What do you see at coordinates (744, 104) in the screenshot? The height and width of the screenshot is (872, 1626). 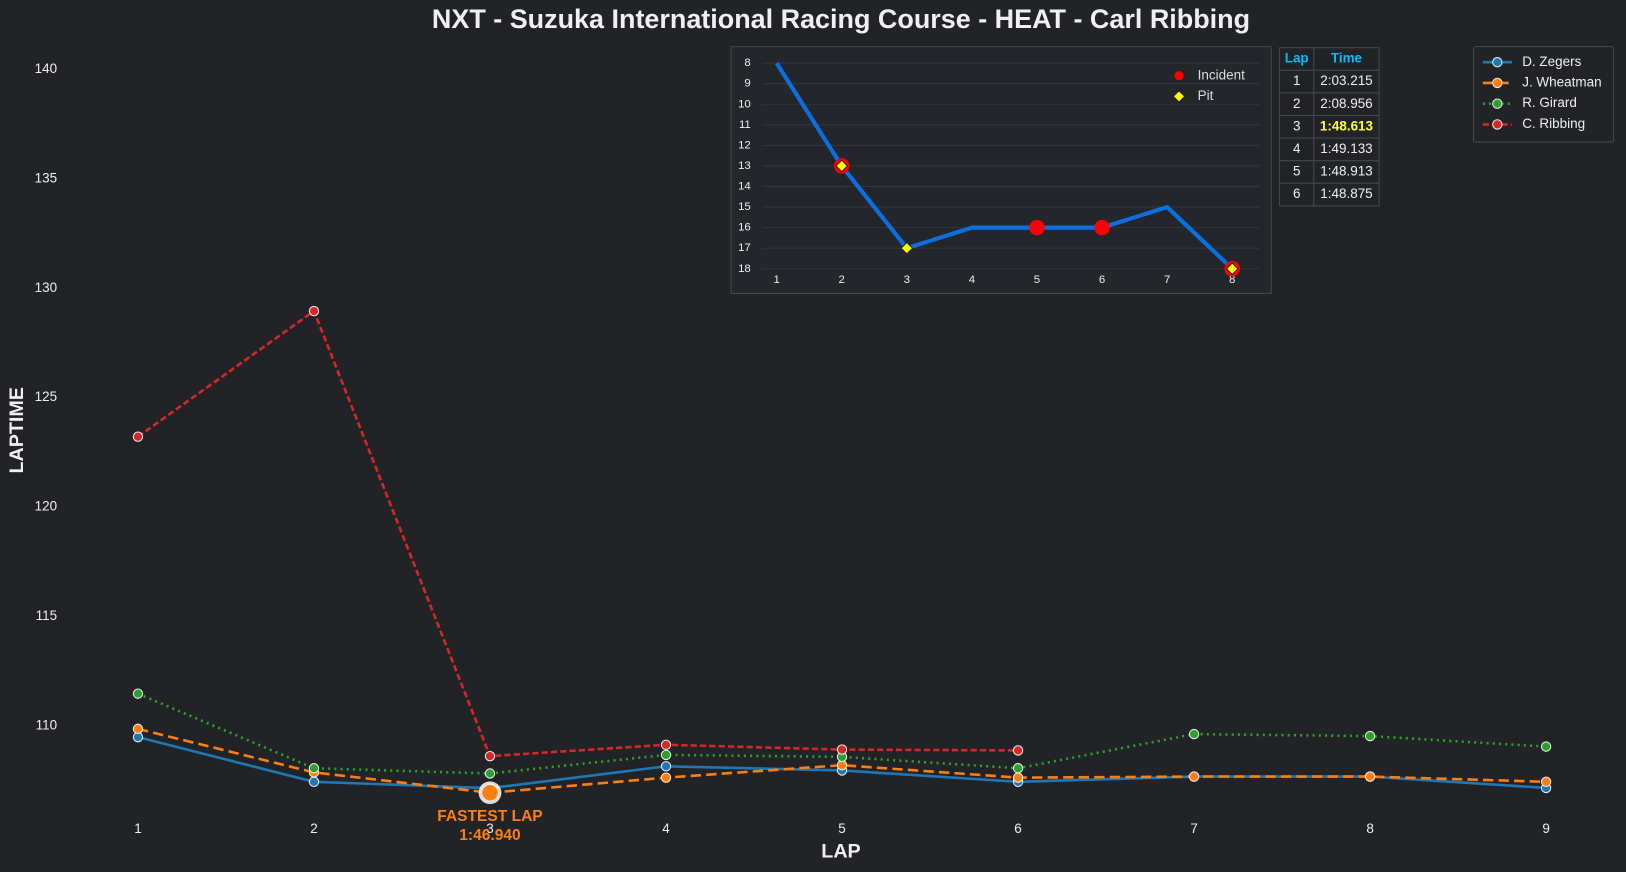 I see `inset-y-tick-label: 10` at bounding box center [744, 104].